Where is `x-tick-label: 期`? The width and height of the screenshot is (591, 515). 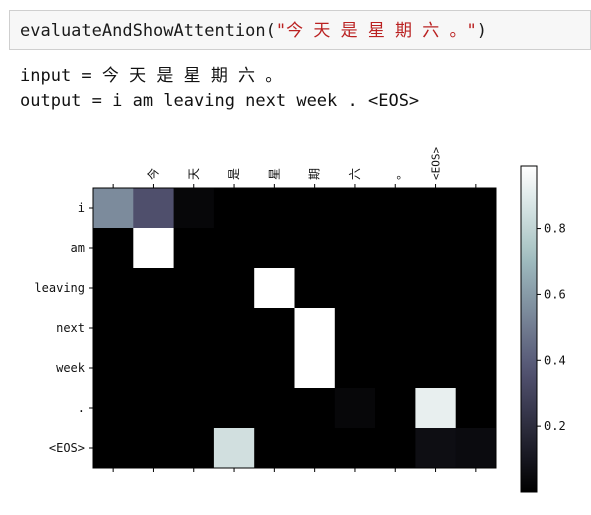
x-tick-label: 期 is located at coordinates (315, 174).